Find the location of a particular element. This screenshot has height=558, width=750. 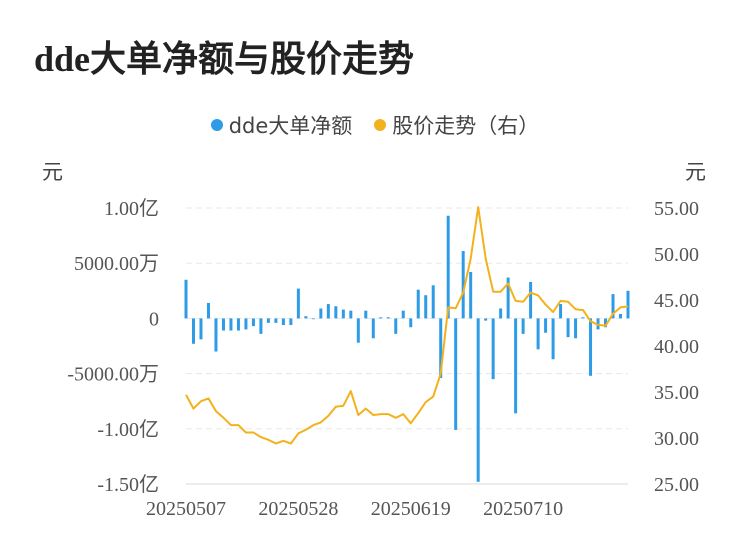

right-tick-label: 55.00 is located at coordinates (676, 209).